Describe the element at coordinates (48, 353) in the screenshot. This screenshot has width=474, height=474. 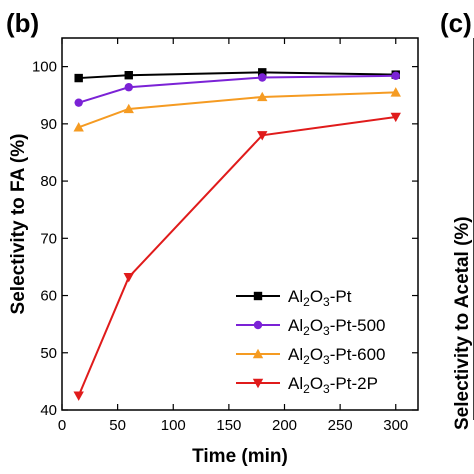
I see `y-tick-label: 50` at that location.